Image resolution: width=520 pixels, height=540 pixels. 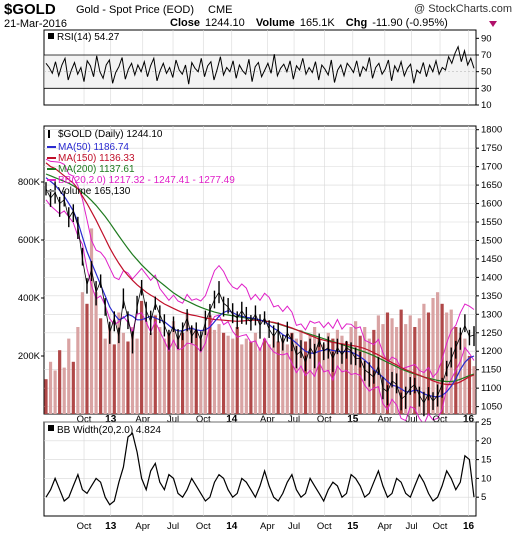 What do you see at coordinates (109, 430) in the screenshot?
I see `bbwidth-label: BB Width(20,2.0) 4.824` at bounding box center [109, 430].